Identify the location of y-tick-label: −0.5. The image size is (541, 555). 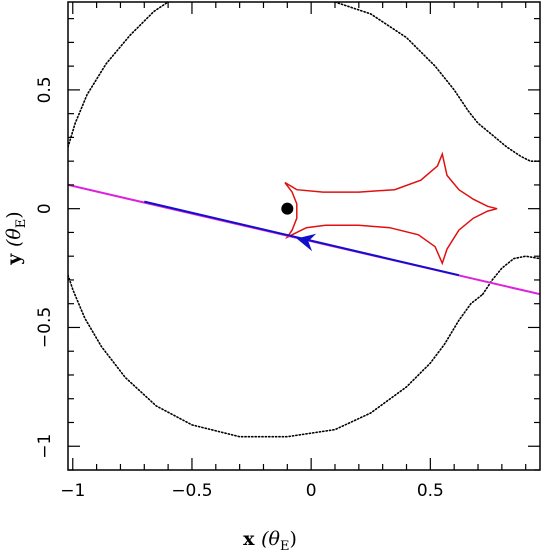
(45, 327).